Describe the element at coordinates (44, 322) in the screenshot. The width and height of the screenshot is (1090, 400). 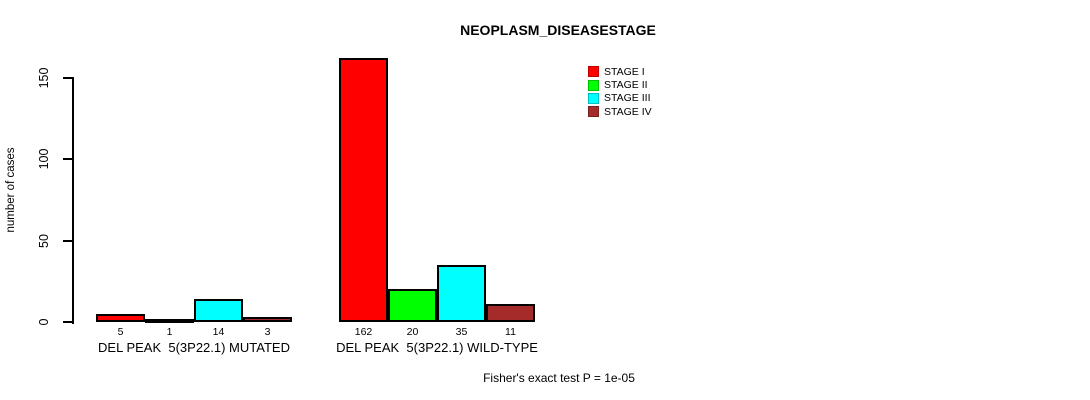
I see `y-tick-label: 0` at that location.